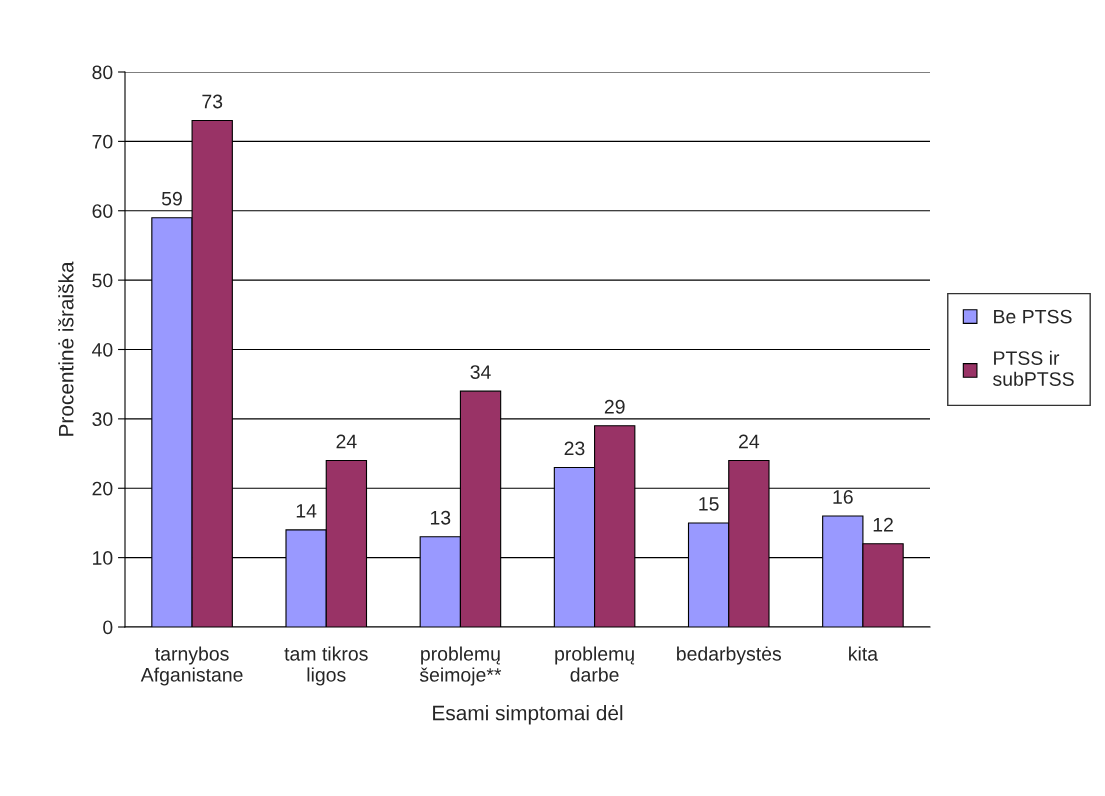 This screenshot has width=1105, height=796. What do you see at coordinates (480, 372) in the screenshot?
I see `data-label: 34` at bounding box center [480, 372].